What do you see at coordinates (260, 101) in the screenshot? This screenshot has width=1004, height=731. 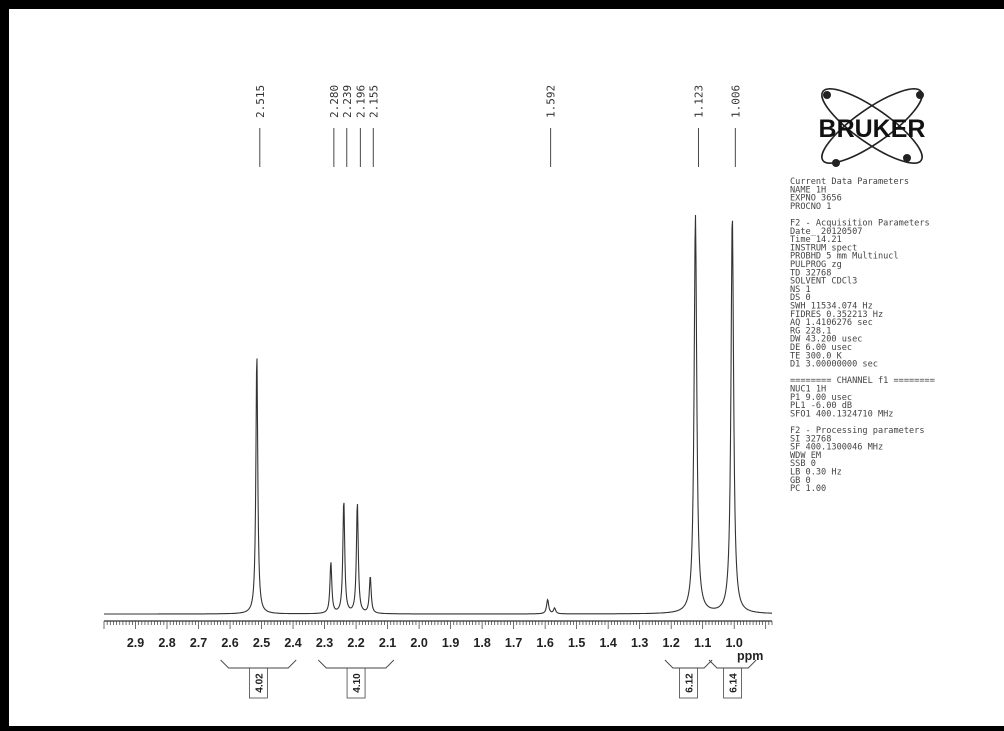 I see `peak-label: 2.515` at bounding box center [260, 101].